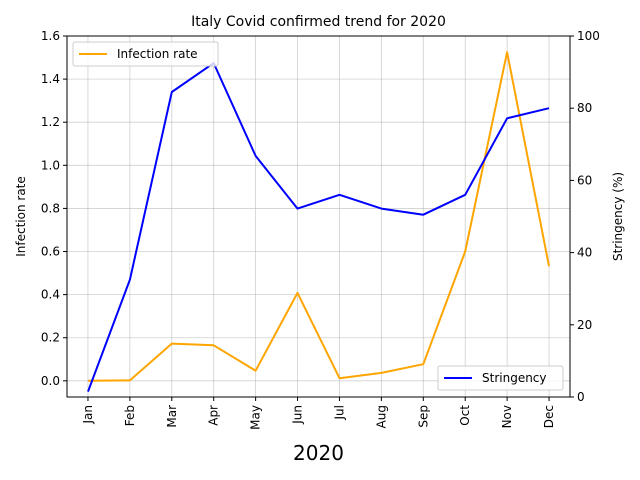 This screenshot has height=480, width=640. Describe the element at coordinates (581, 397) in the screenshot. I see `right-y-tick-label: 0` at that location.